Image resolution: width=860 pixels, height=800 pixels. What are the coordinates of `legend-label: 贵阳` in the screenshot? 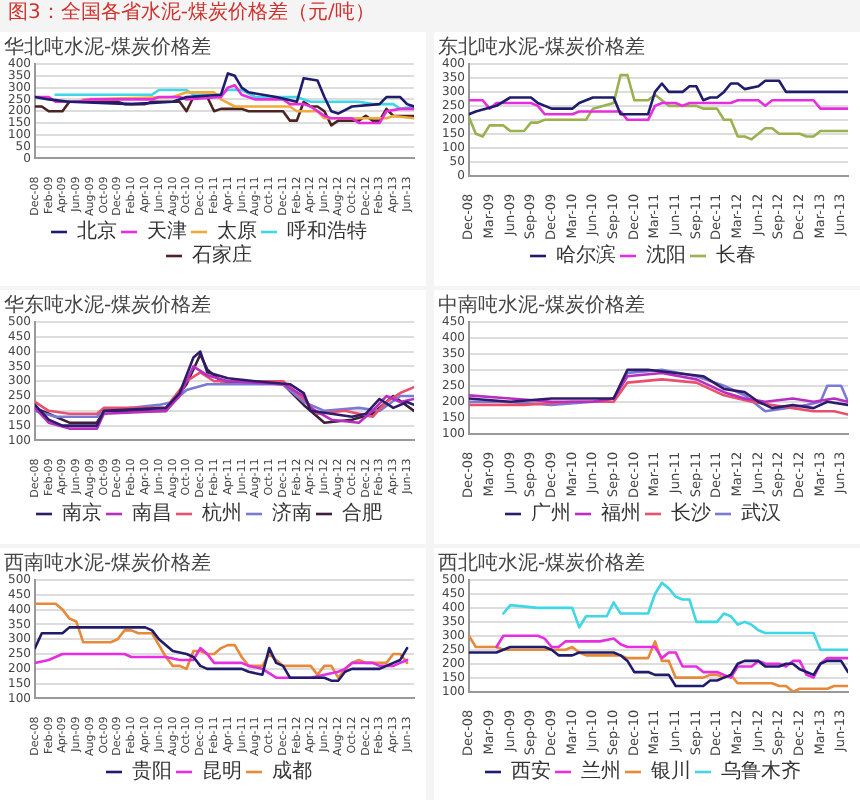 It's located at (152, 771).